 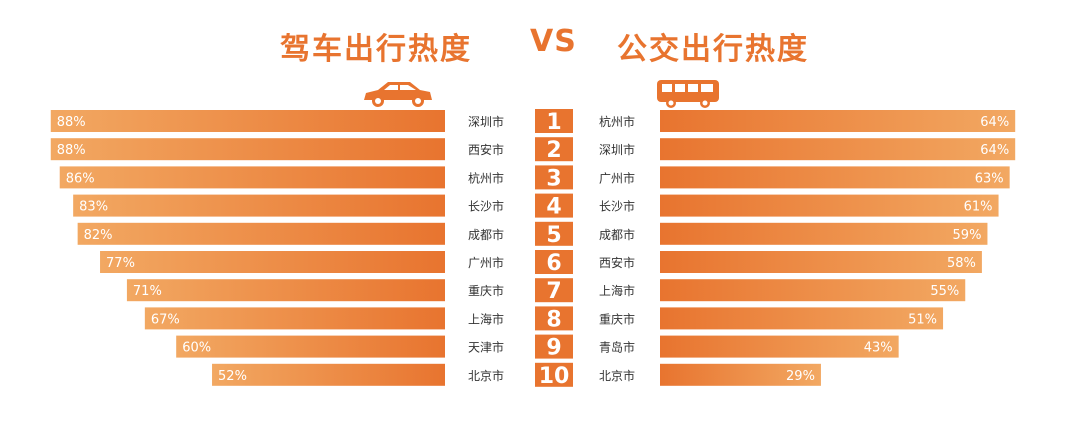 I want to click on left-value-label: 86%, so click(x=80, y=178).